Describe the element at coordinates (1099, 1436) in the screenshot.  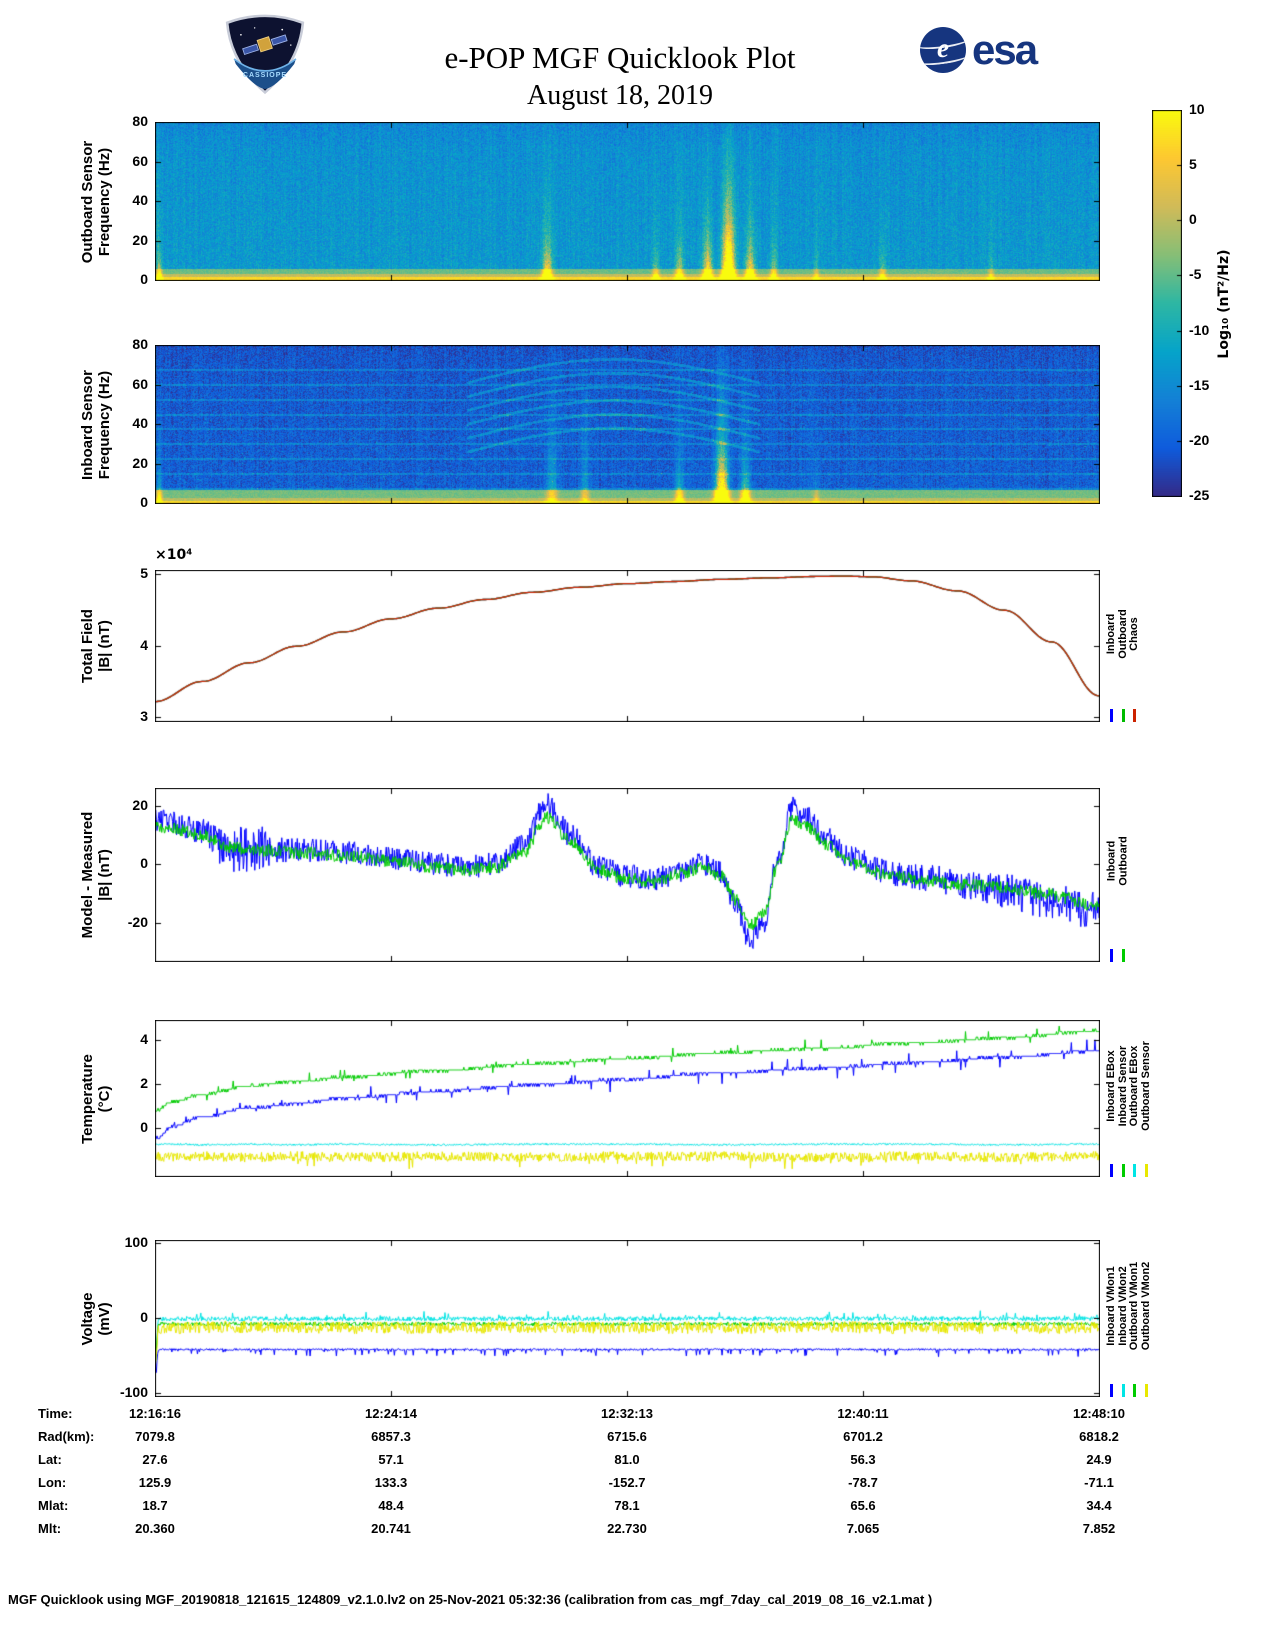
I see `table-cell: 6818.2` at that location.